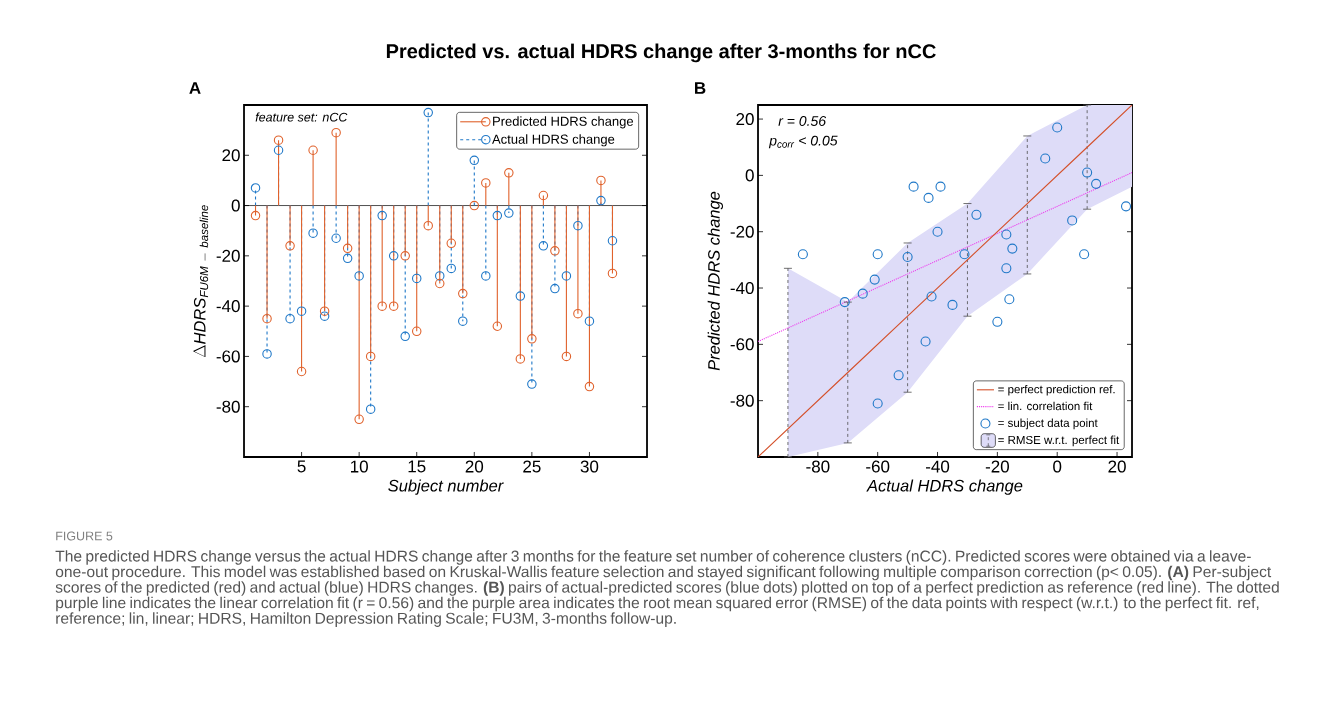  I want to click on chart-title: Predicted vs. actual HDRS change after 3-months for nCC, so click(661, 53).